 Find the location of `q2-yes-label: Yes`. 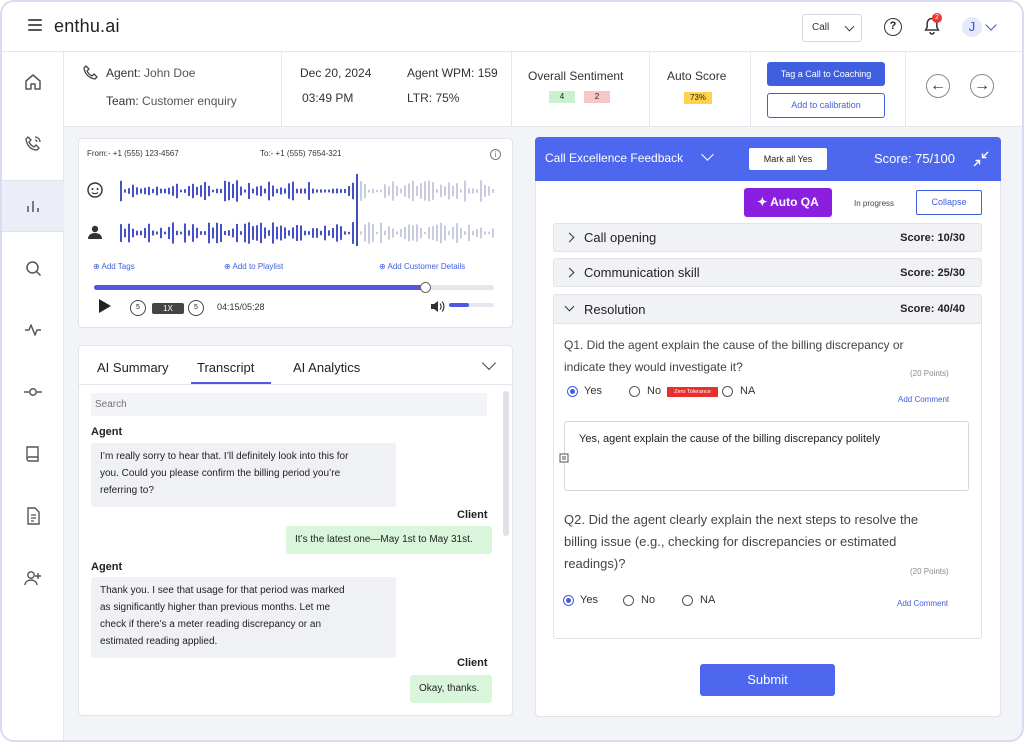

q2-yes-label: Yes is located at coordinates (589, 600).